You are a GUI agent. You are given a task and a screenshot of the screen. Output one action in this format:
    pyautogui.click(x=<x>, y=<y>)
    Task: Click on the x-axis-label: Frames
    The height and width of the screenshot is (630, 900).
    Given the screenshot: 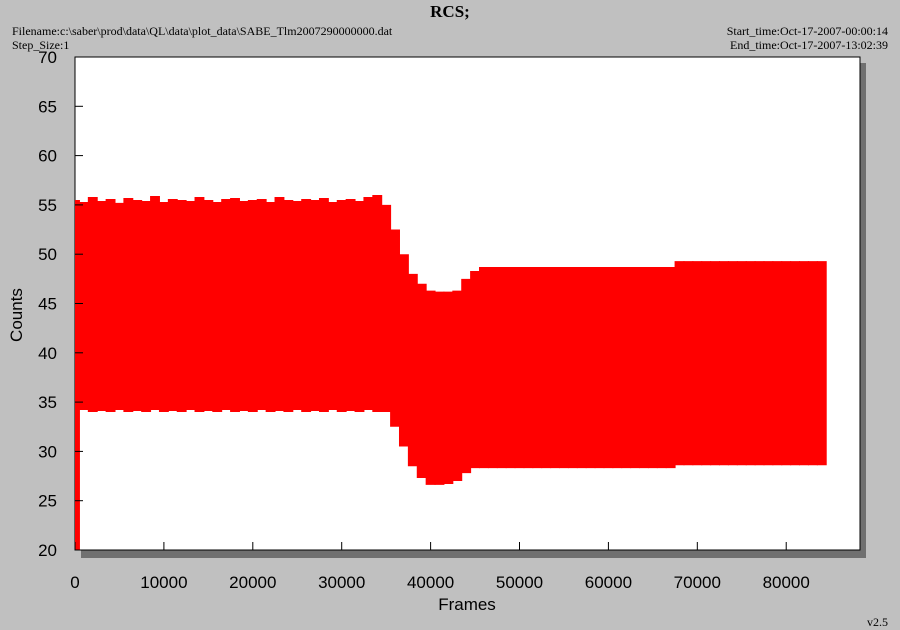 What is the action you would take?
    pyautogui.click(x=467, y=604)
    